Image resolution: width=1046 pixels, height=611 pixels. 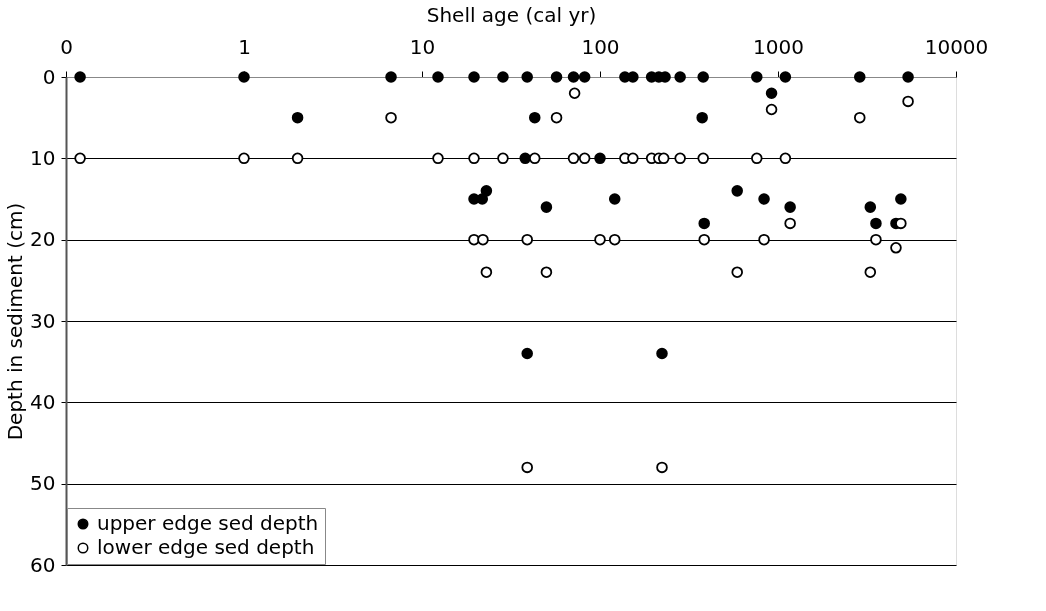 What do you see at coordinates (43, 564) in the screenshot?
I see `y-tick-label: 60` at bounding box center [43, 564].